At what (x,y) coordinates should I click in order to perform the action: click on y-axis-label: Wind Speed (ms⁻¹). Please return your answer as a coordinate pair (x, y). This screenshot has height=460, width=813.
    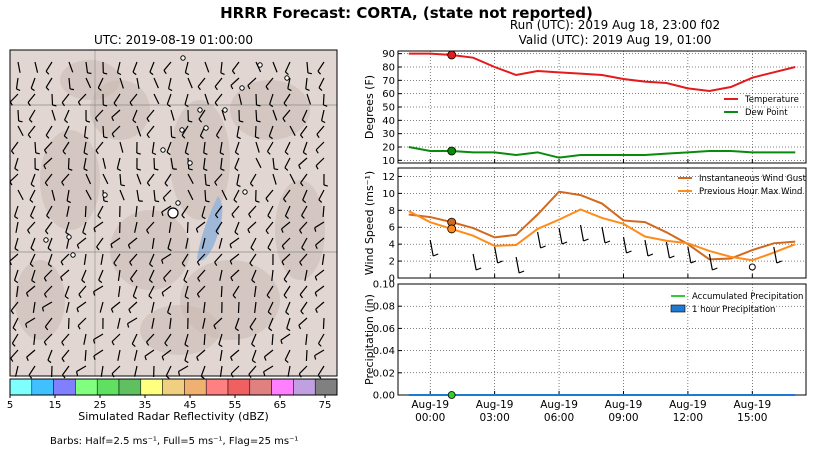
    Looking at the image, I should click on (369, 223).